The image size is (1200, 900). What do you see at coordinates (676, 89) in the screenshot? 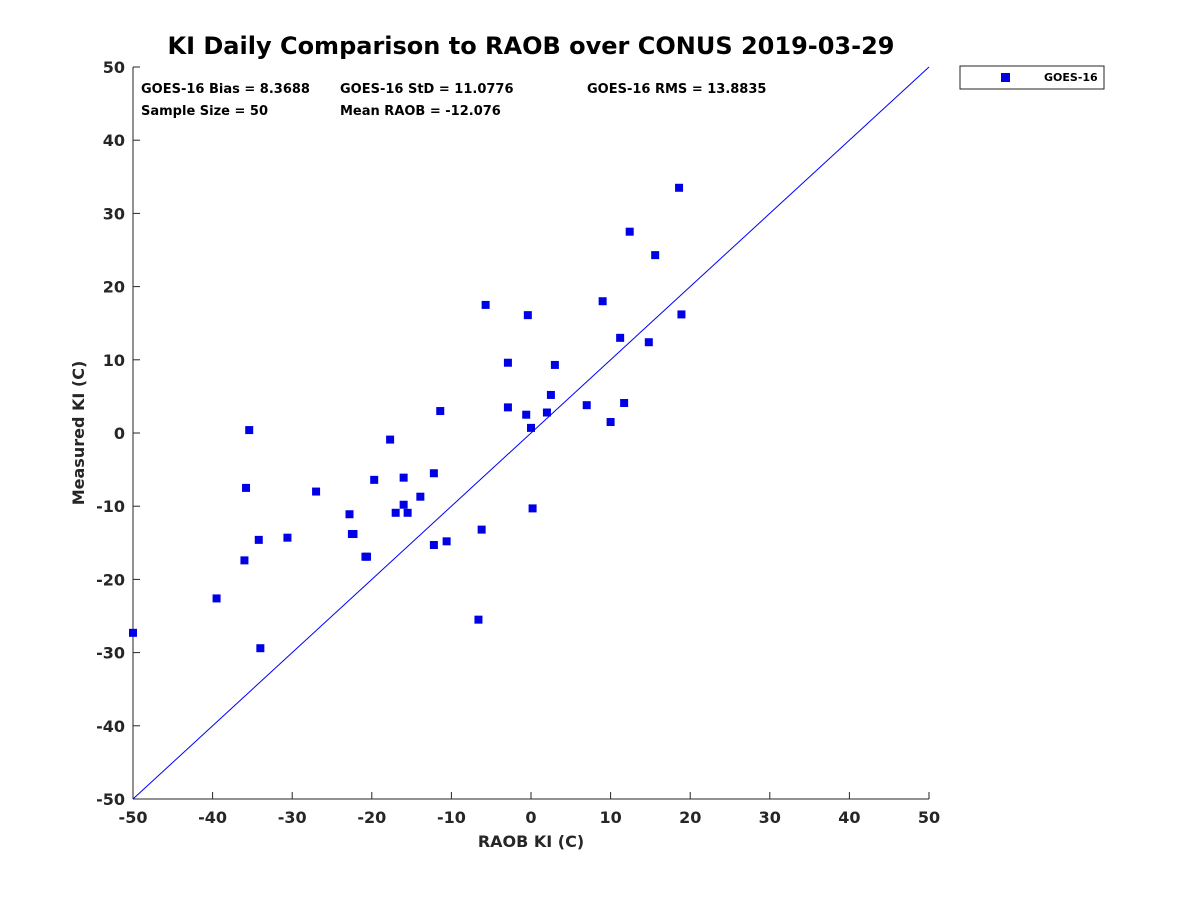
I see `stat-rms: GOES-16 RMS = 13.8835` at bounding box center [676, 89].